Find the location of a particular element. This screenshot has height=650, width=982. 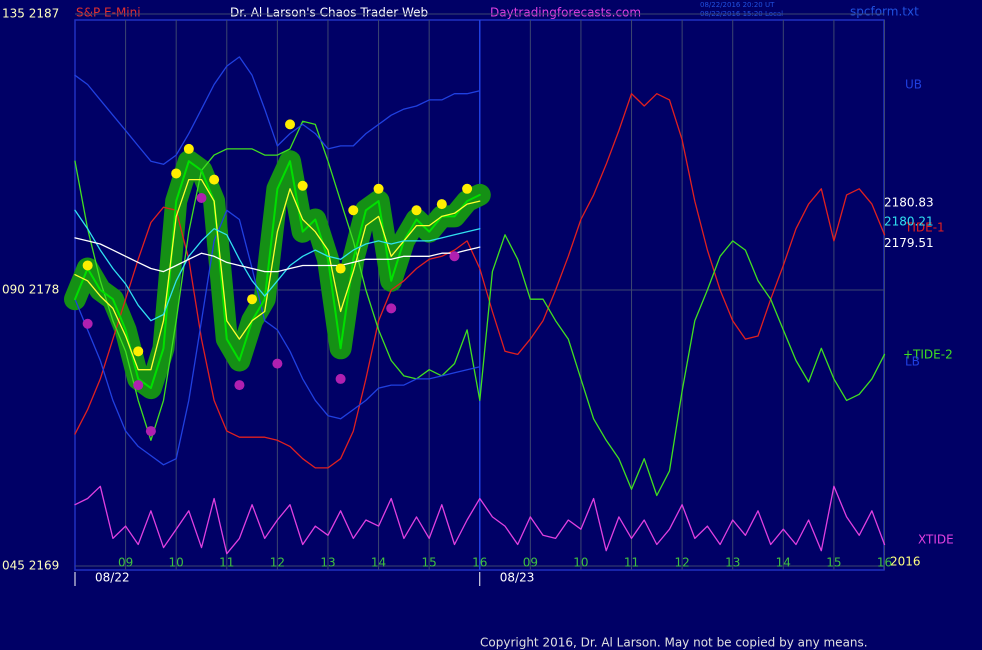

date-label: 08/23 is located at coordinates (517, 578).